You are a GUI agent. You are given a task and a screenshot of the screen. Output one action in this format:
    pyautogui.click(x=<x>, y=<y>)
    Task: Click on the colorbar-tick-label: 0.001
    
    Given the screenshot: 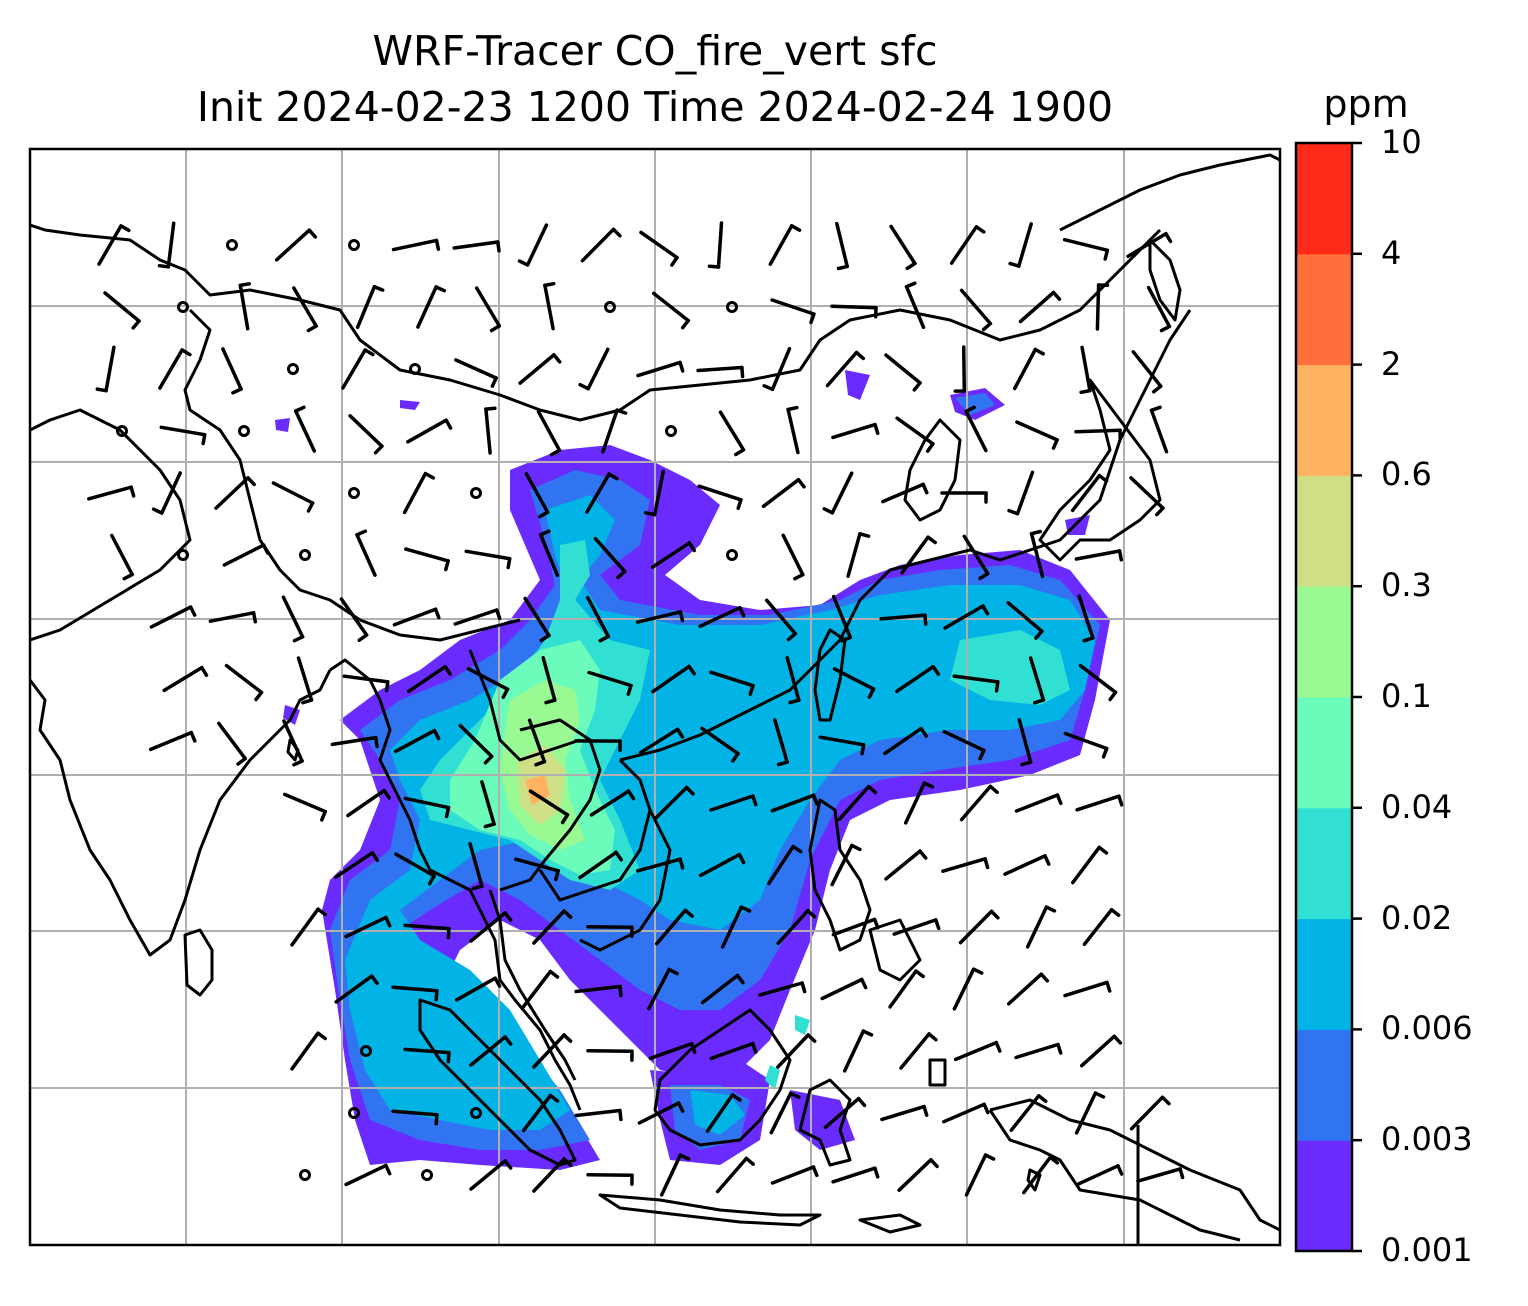 What is the action you would take?
    pyautogui.click(x=1427, y=1250)
    